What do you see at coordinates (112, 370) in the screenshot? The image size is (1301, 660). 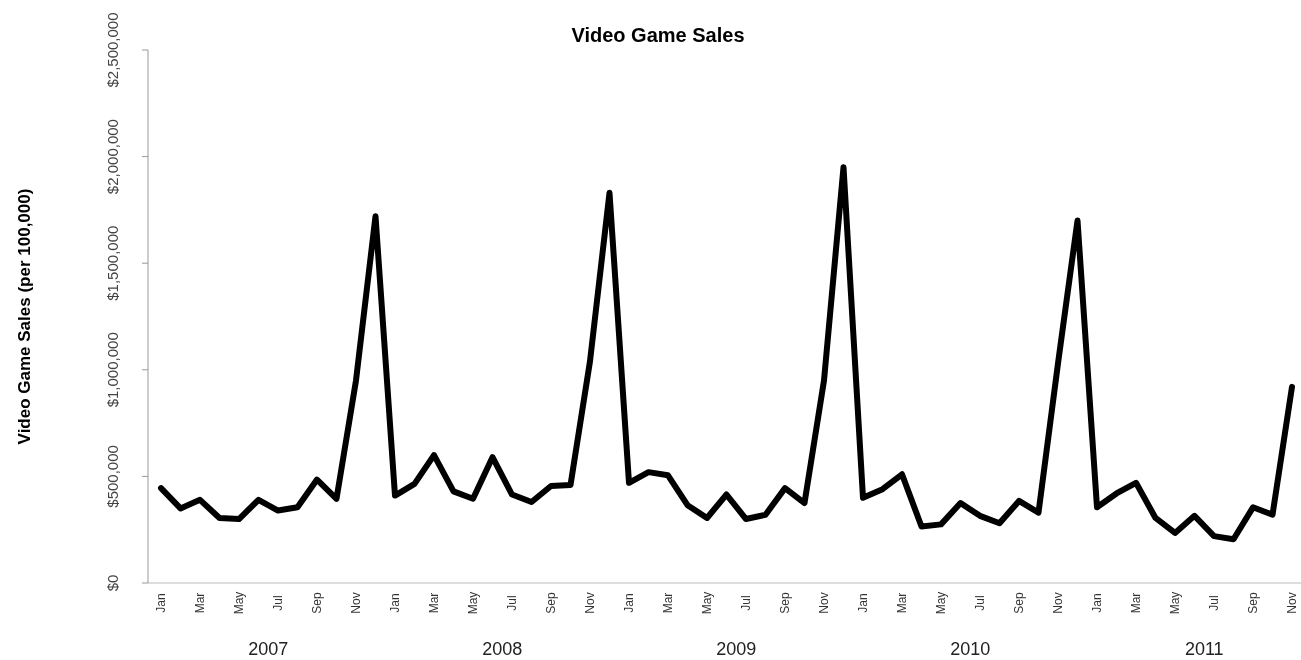 I see `y-tick-label: $1,000,000` at bounding box center [112, 370].